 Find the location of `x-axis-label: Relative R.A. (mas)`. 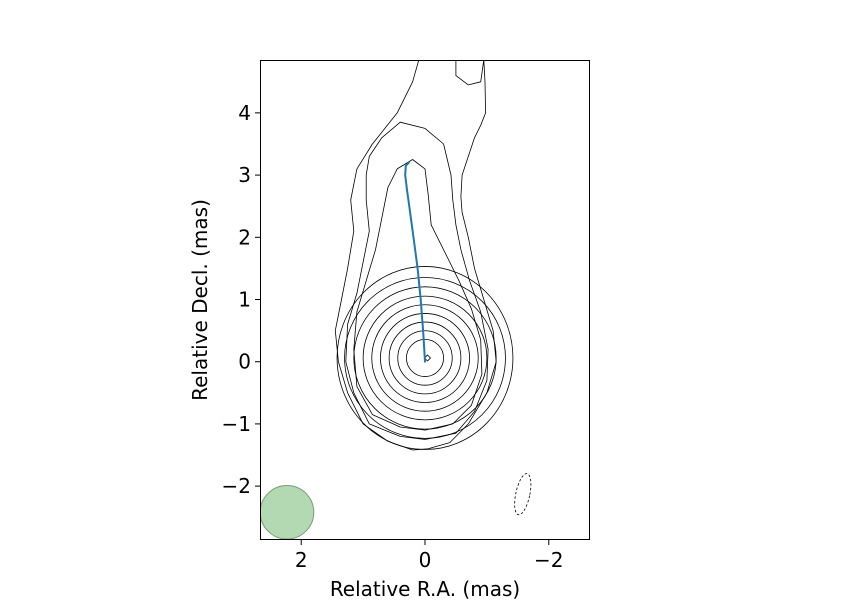

x-axis-label: Relative R.A. (mas) is located at coordinates (425, 588).